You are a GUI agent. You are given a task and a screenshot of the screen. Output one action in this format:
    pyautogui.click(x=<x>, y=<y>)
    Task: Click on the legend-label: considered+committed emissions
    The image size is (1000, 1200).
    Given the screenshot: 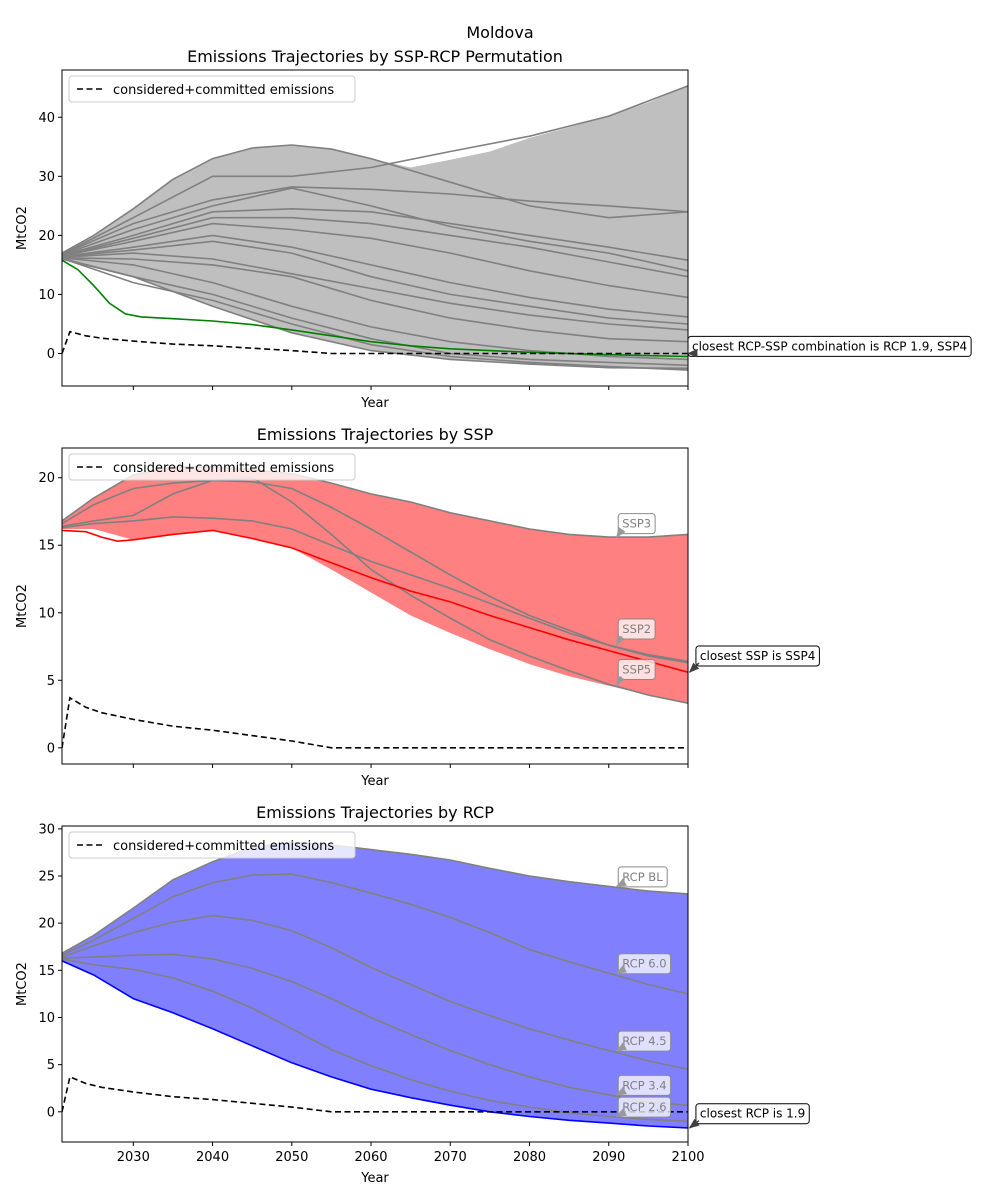 What is the action you would take?
    pyautogui.click(x=223, y=468)
    